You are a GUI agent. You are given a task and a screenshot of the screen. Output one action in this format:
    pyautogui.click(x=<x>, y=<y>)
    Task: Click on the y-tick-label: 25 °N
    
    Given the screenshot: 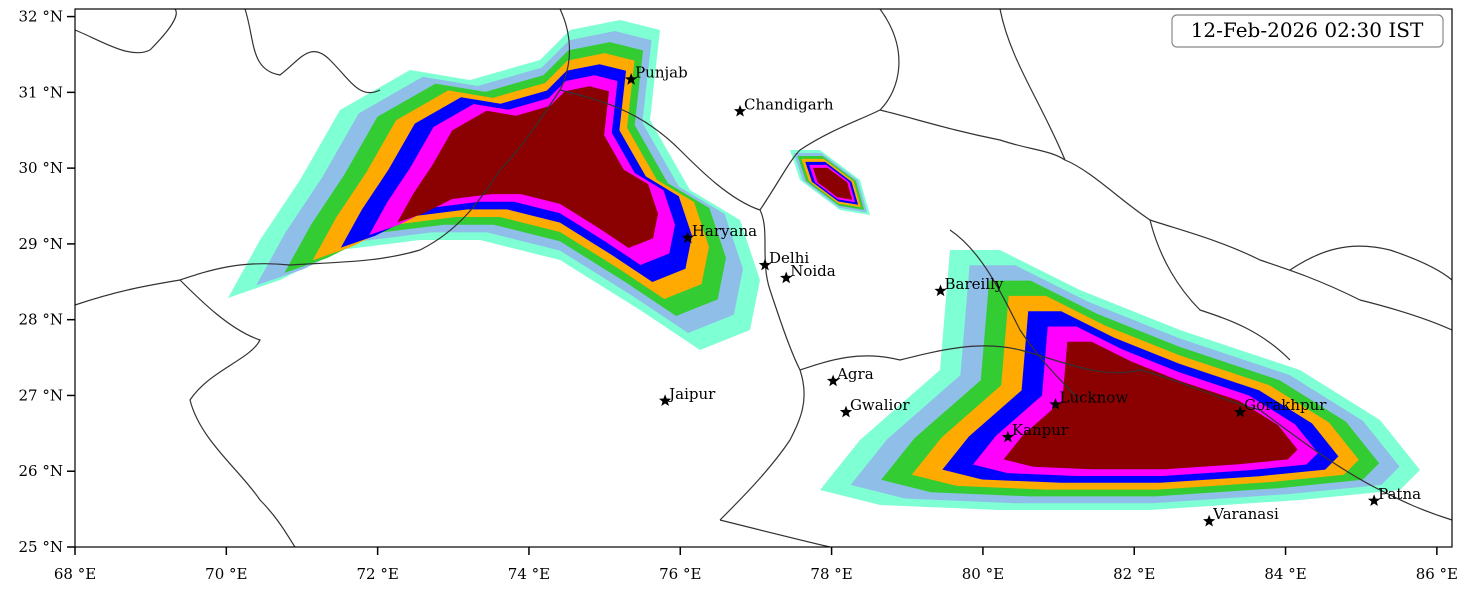 What is the action you would take?
    pyautogui.click(x=41, y=547)
    